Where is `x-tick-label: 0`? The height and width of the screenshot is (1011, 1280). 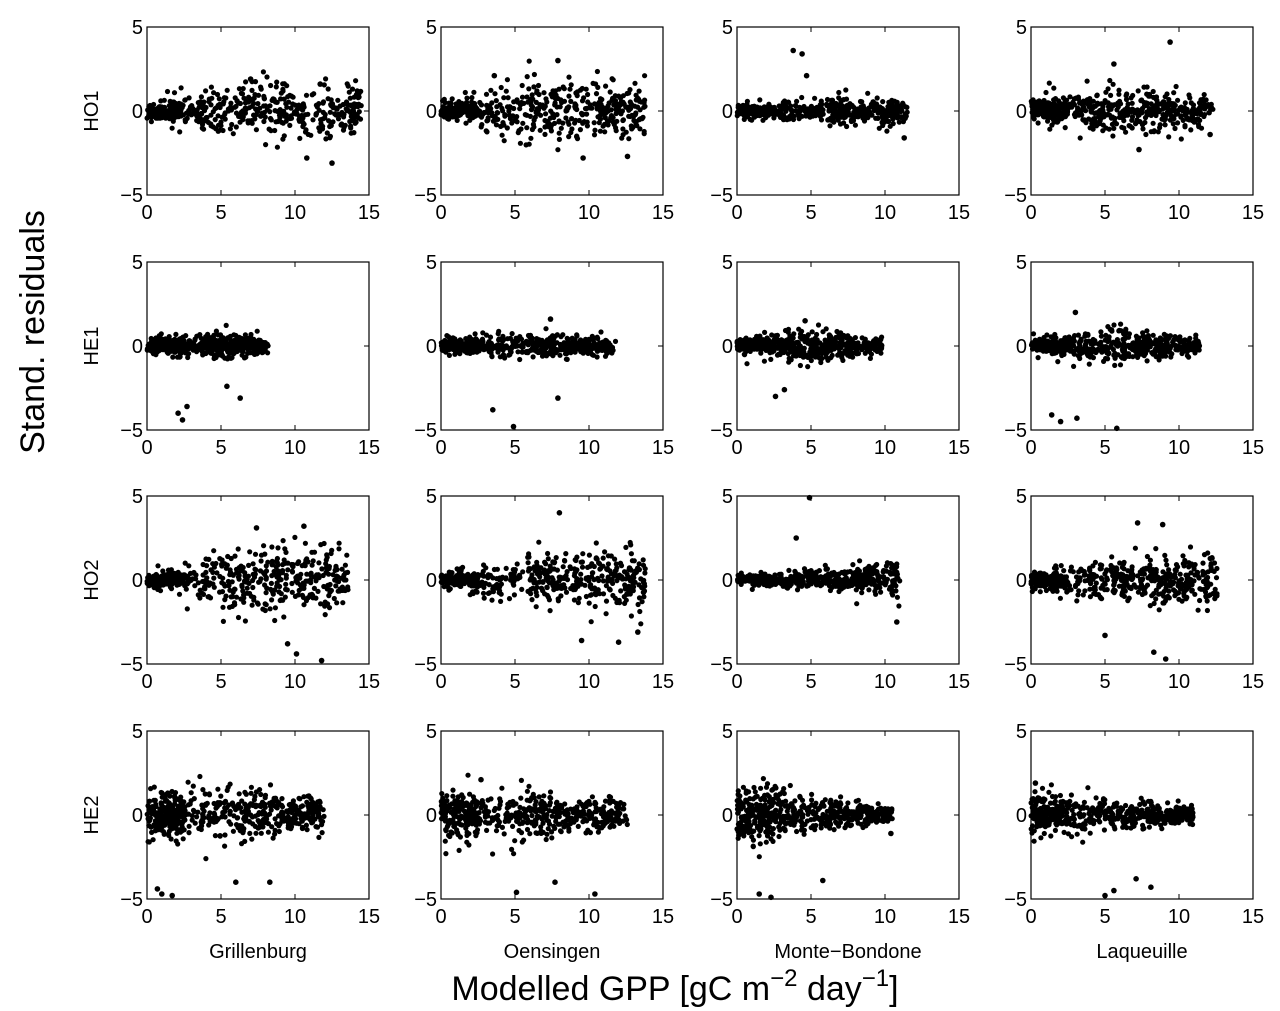
x-tick-label: 0 is located at coordinates (1030, 448).